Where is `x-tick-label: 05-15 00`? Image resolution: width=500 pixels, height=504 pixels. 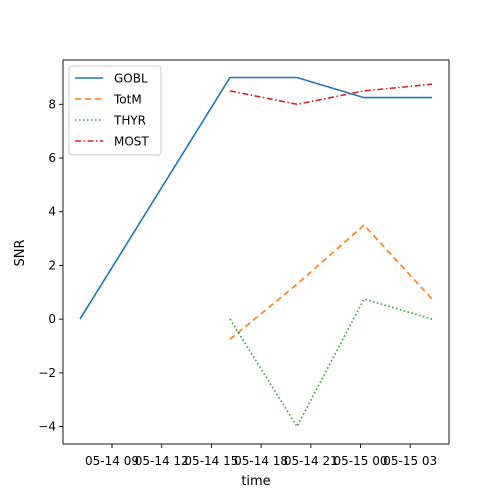 x-tick-label: 05-15 00 is located at coordinates (361, 461).